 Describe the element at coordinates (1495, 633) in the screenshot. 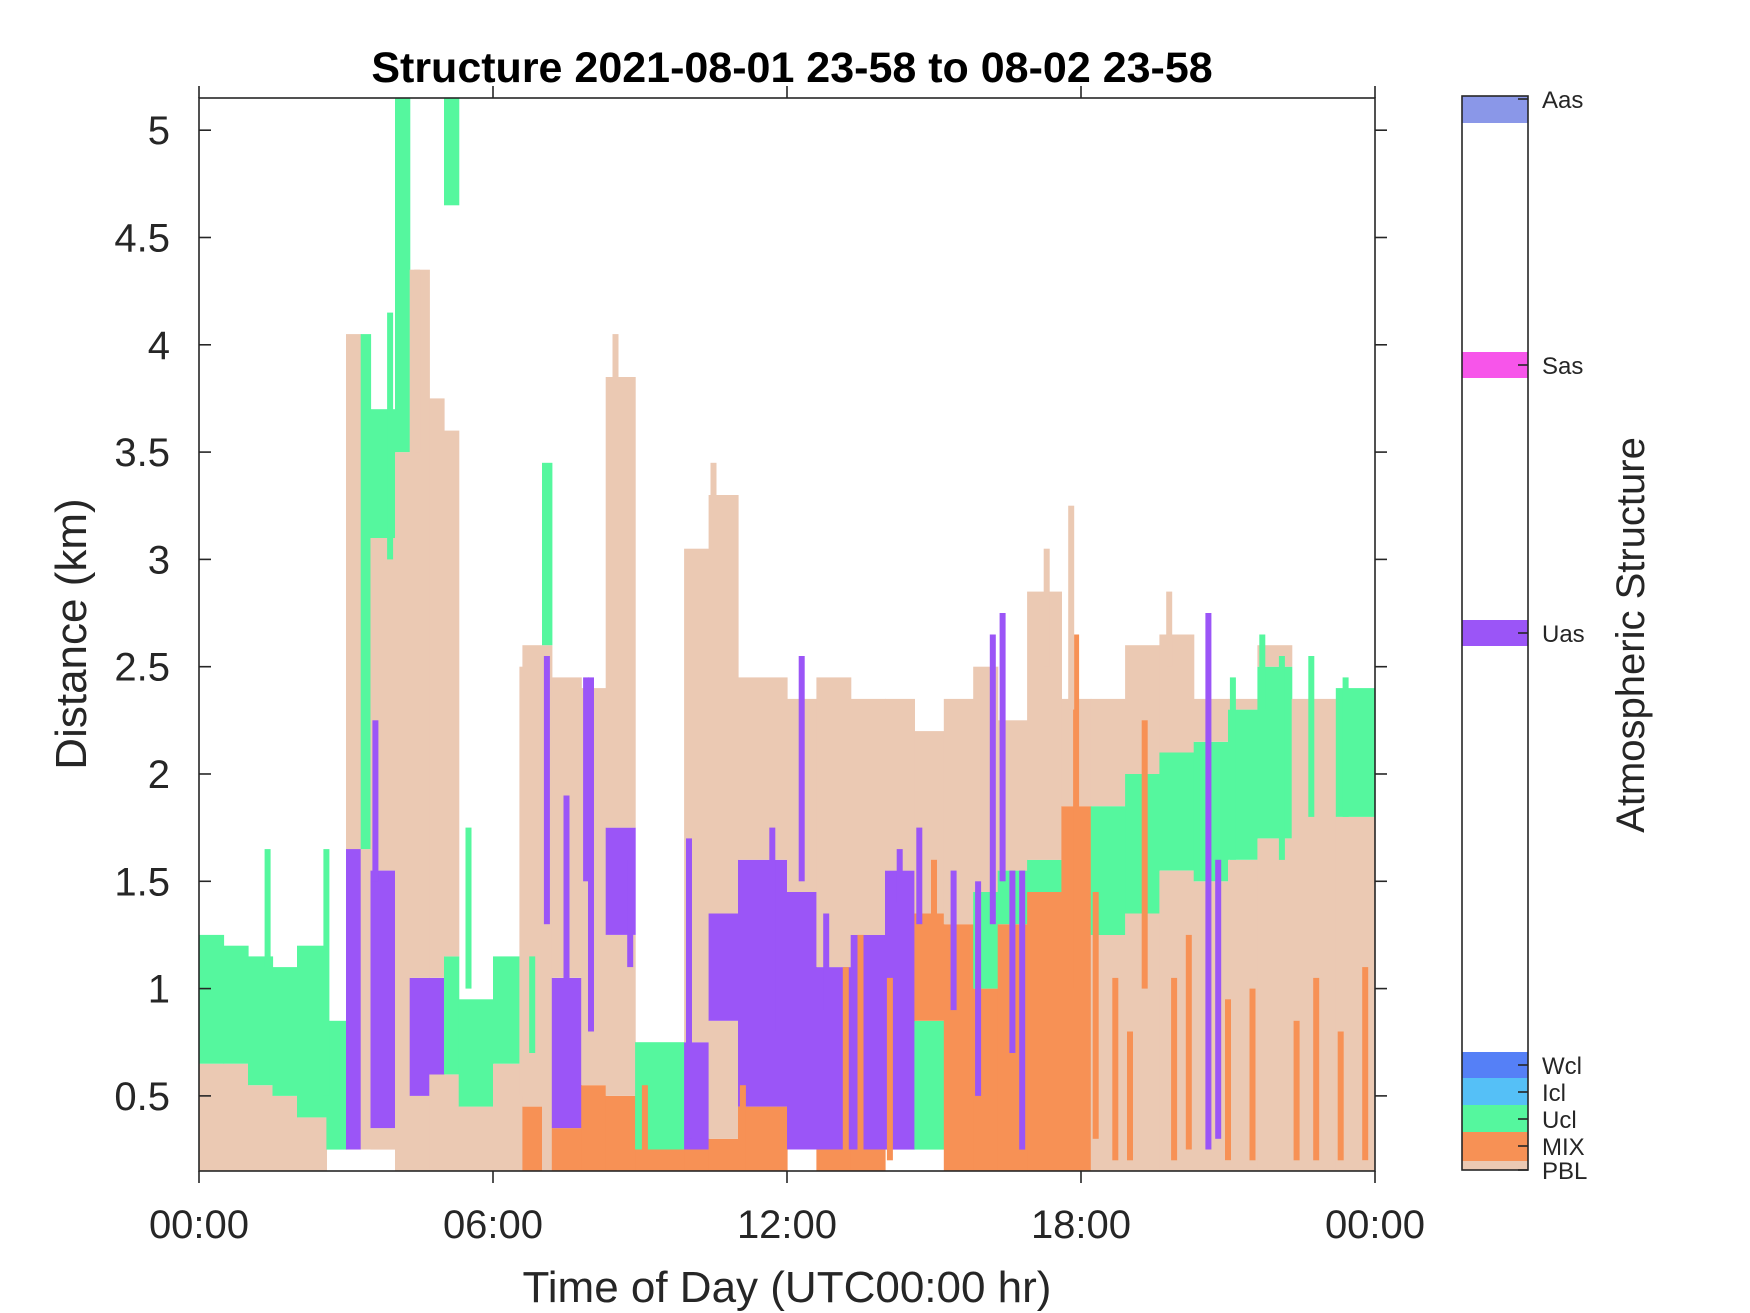

I see `colorbar-band-uas` at that location.